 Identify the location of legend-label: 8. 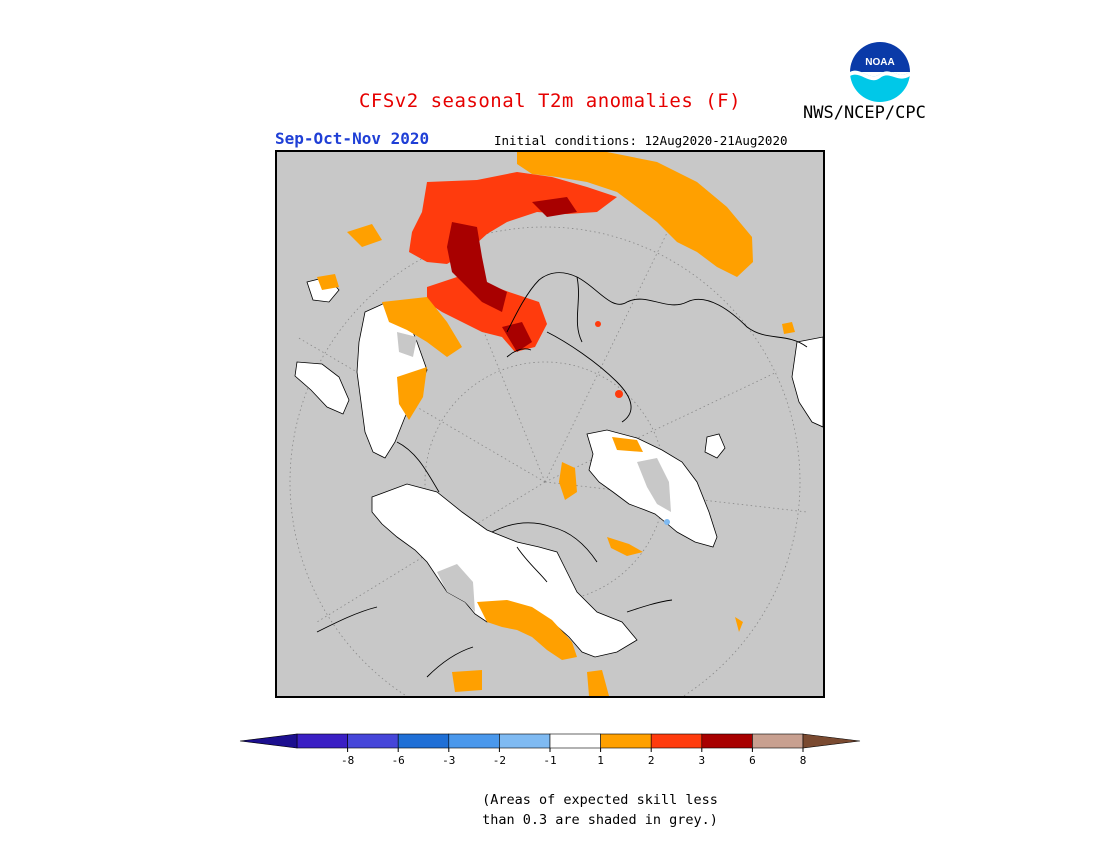
(803, 760).